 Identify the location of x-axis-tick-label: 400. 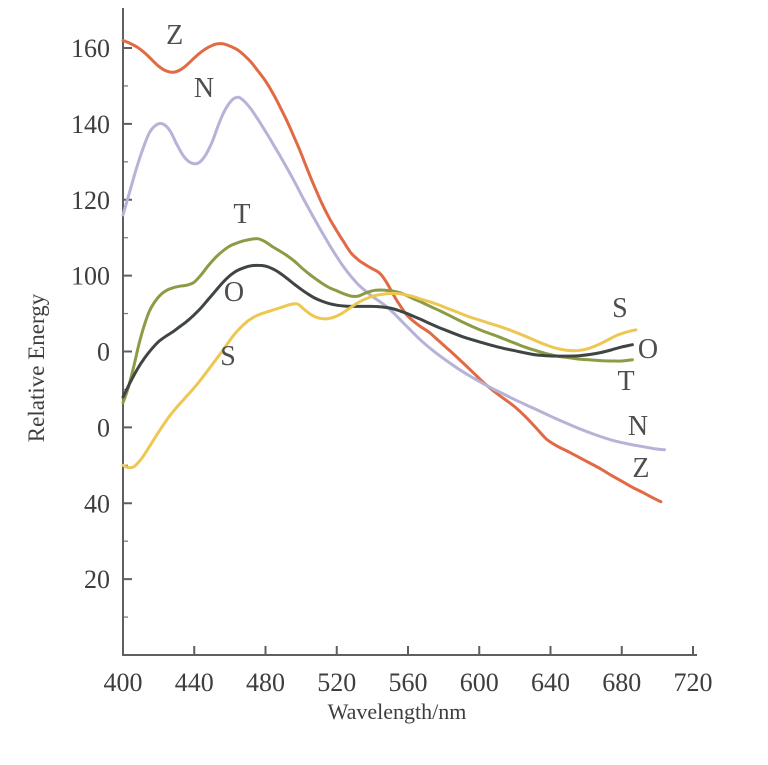
(123, 682).